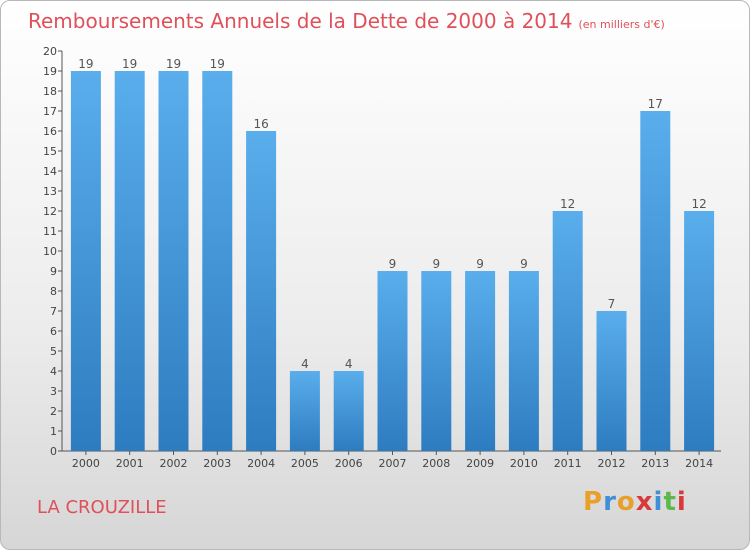 The image size is (750, 550). What do you see at coordinates (50, 211) in the screenshot?
I see `y-tick-label: 12` at bounding box center [50, 211].